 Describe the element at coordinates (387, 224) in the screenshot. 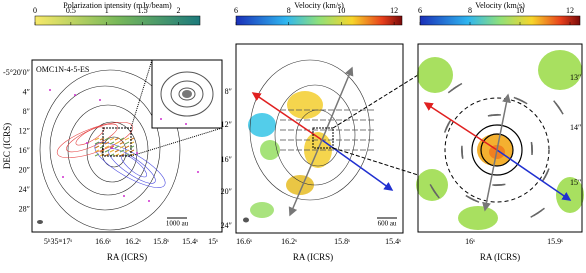

I see `scale-bar-label: 600 au` at that location.